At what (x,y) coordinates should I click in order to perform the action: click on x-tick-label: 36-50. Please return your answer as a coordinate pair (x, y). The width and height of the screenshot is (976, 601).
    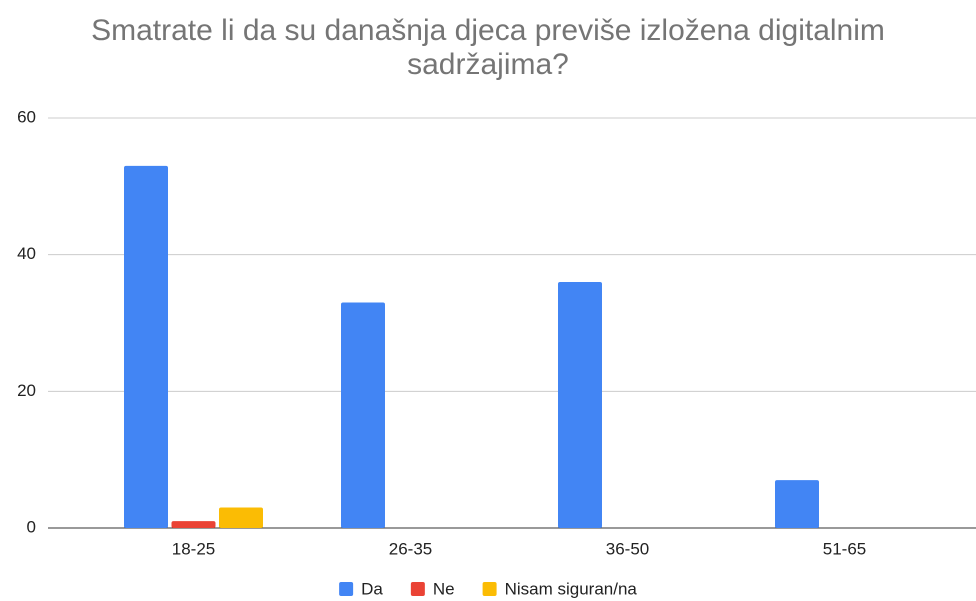
    Looking at the image, I should click on (627, 548).